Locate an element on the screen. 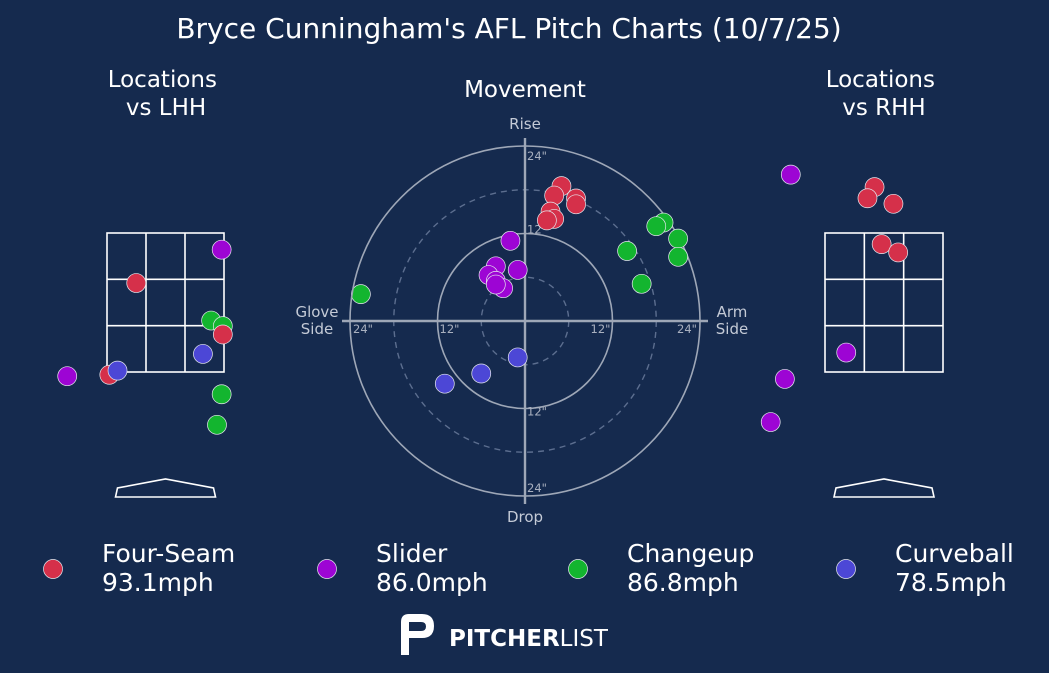 This screenshot has width=1049, height=673. locations-vs-rhh-title: Locations vs RHH is located at coordinates (884, 94).